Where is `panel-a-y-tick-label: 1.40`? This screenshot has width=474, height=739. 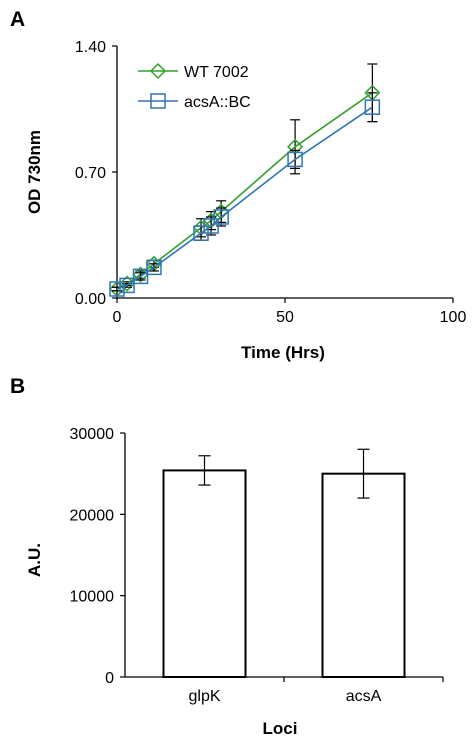 panel-a-y-tick-label: 1.40 is located at coordinates (90, 47).